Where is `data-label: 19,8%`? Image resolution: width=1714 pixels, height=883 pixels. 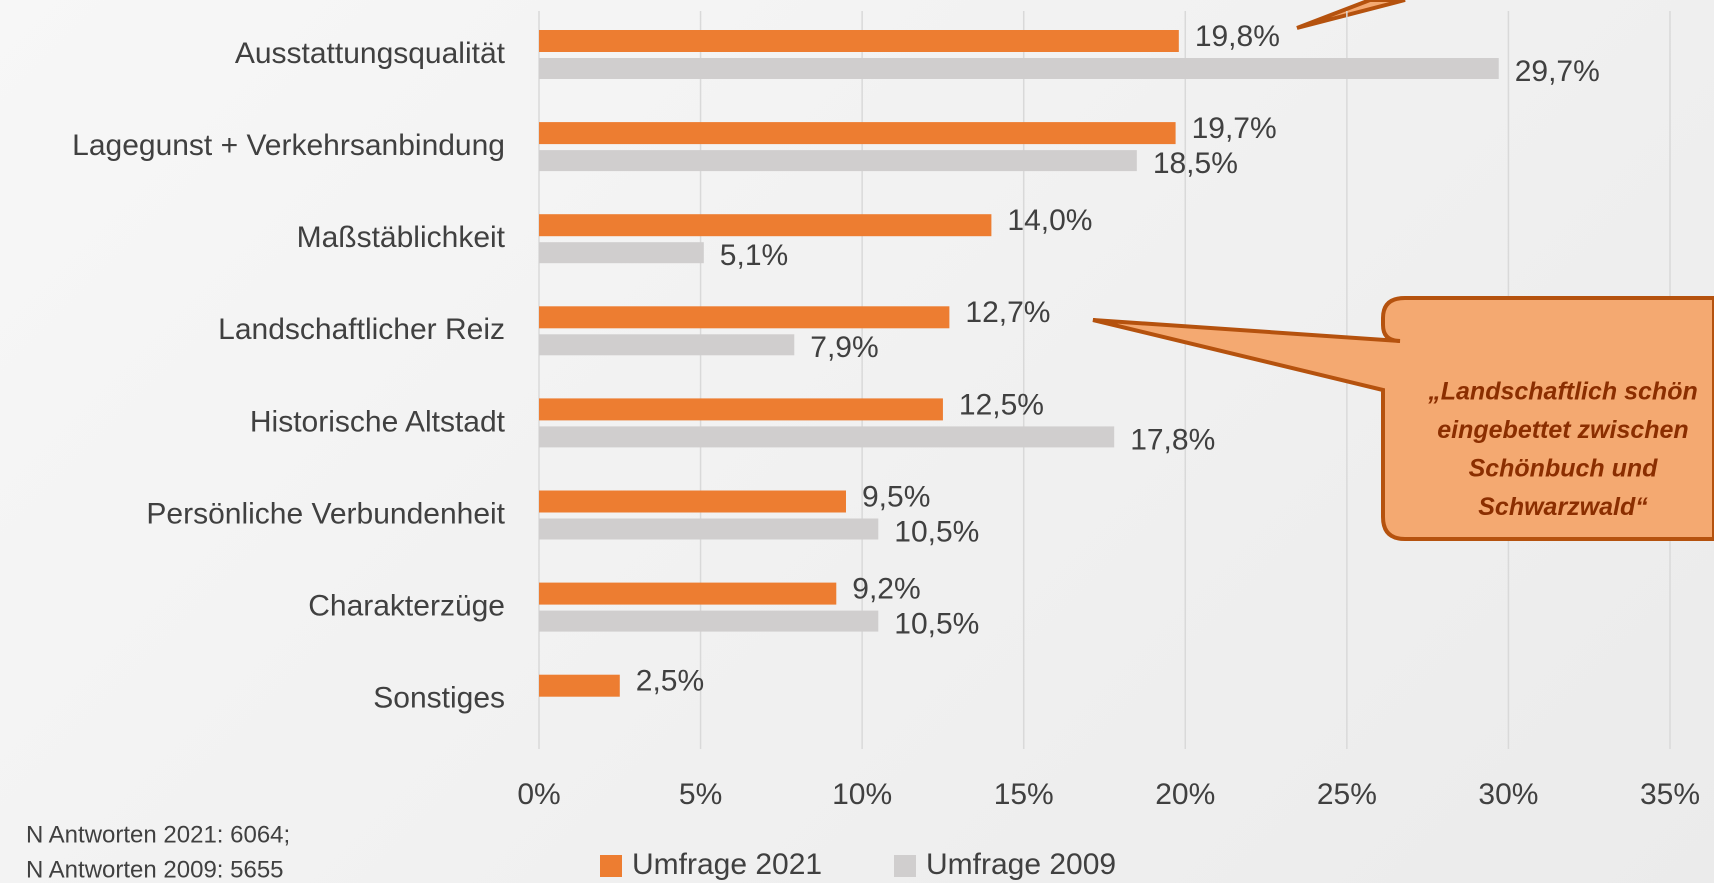 data-label: 19,8% is located at coordinates (1237, 36).